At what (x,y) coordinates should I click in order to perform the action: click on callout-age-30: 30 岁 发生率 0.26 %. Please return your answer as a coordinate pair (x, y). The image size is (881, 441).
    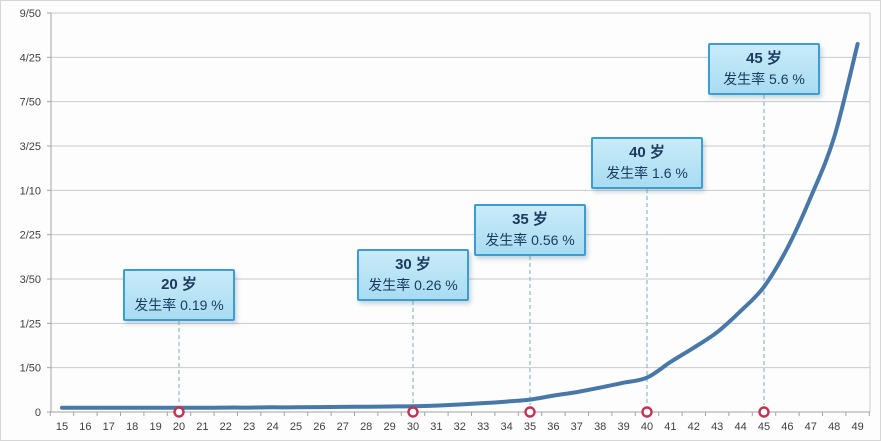
    Looking at the image, I should click on (413, 275).